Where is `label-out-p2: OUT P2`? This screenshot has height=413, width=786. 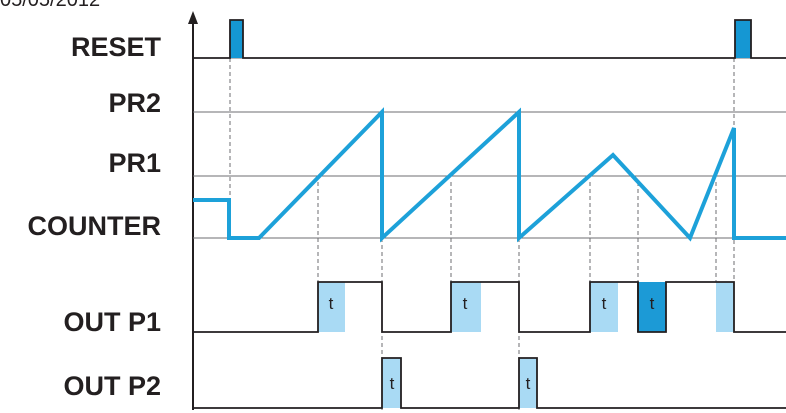 label-out-p2: OUT P2 is located at coordinates (112, 386).